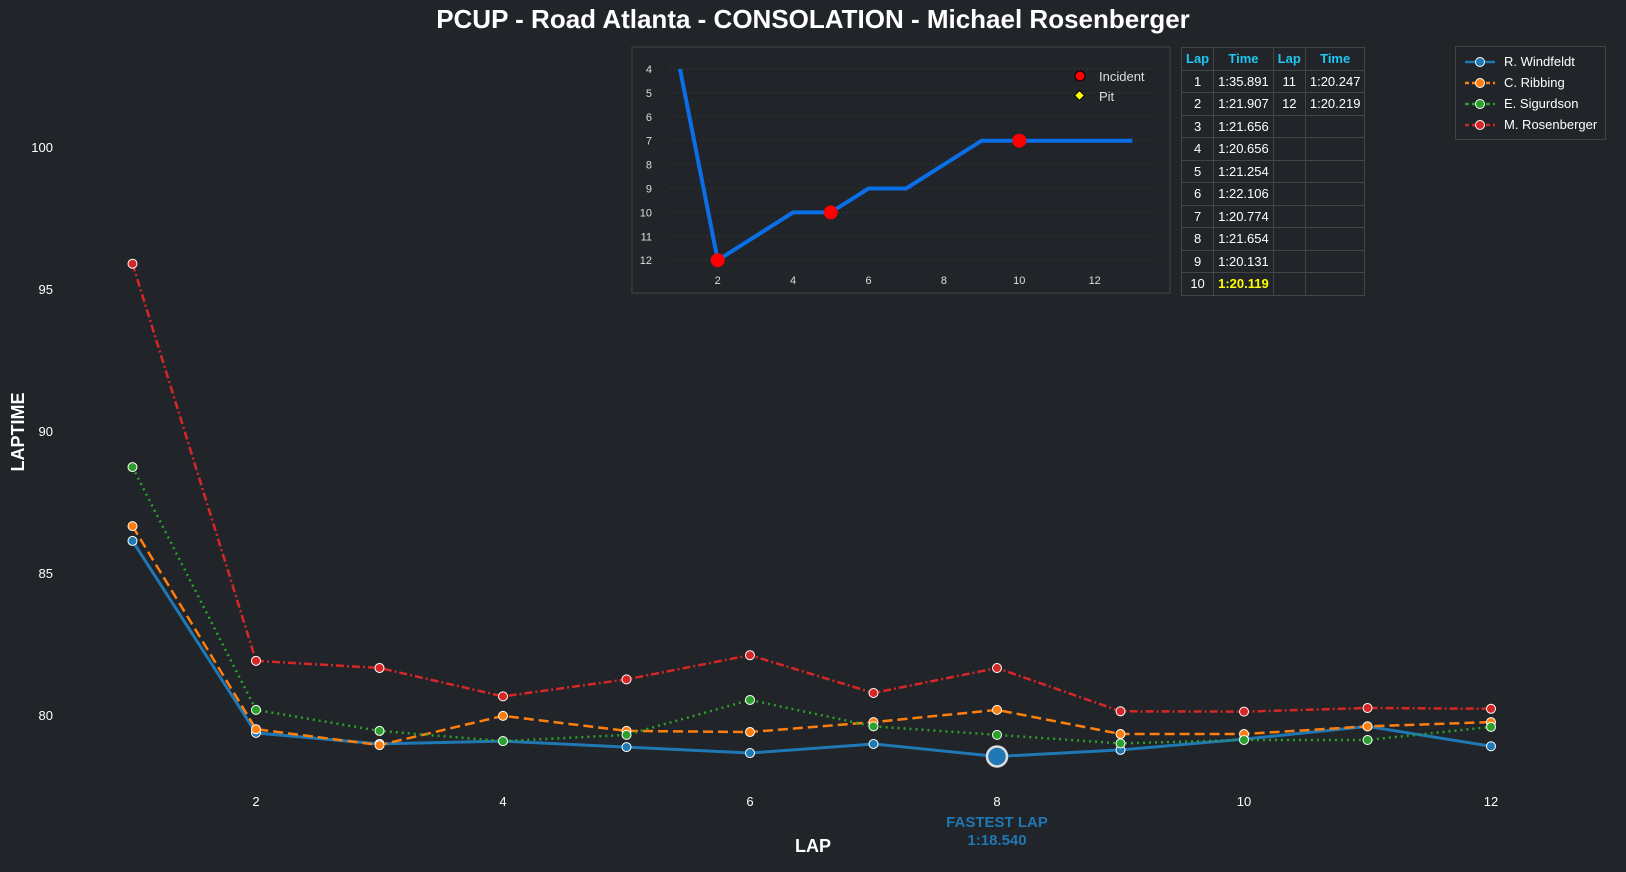 The image size is (1626, 872). Describe the element at coordinates (1539, 61) in the screenshot. I see `legend-label: R. Windfeldt` at that location.